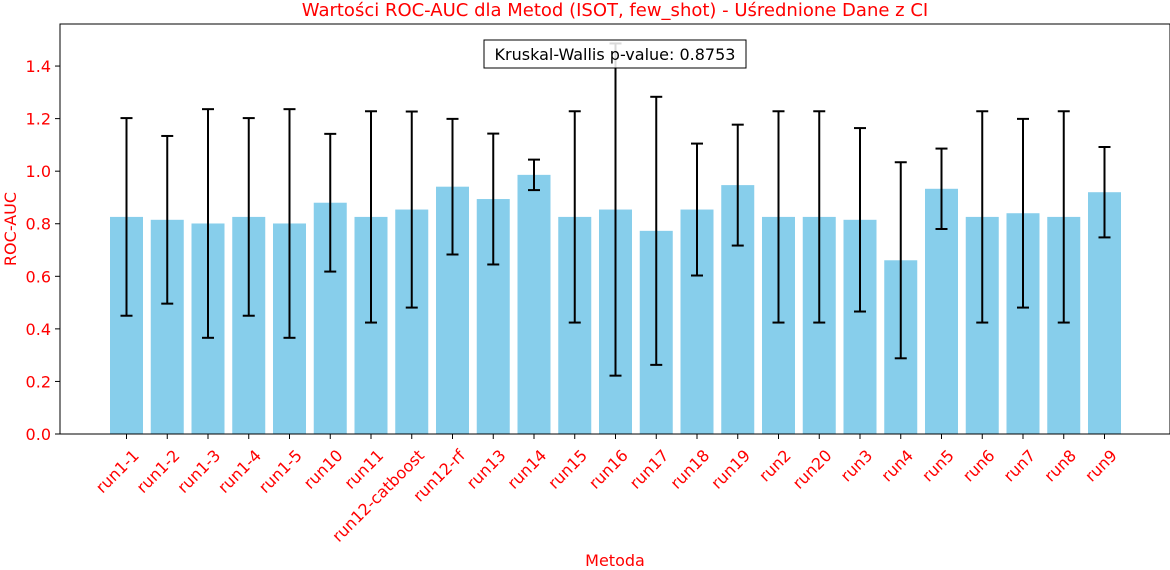 The height and width of the screenshot is (570, 1170). What do you see at coordinates (158, 471) in the screenshot?
I see `x-tick-label: run1-2` at bounding box center [158, 471].